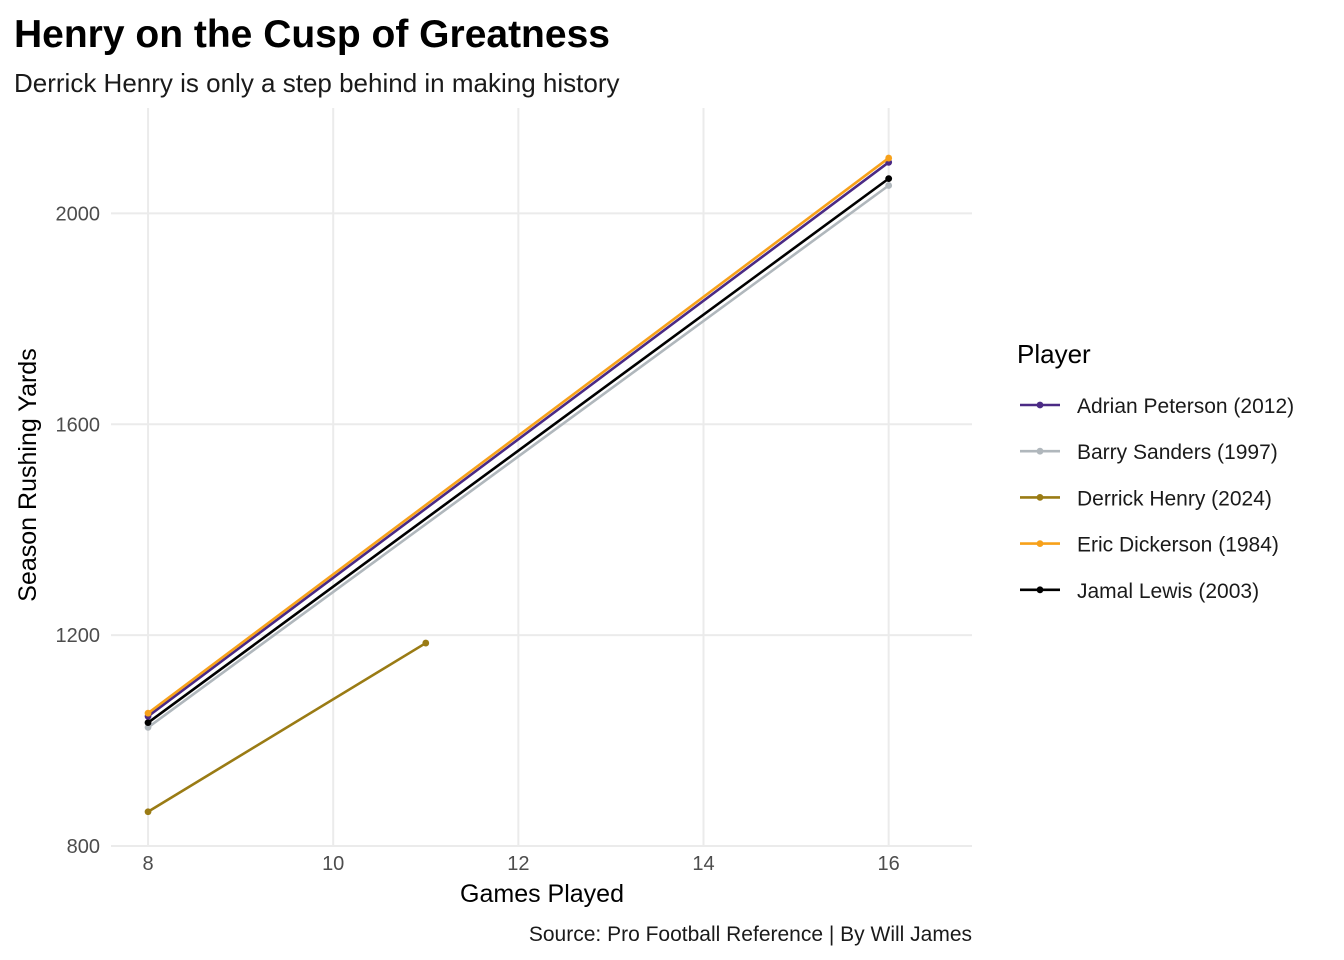 This screenshot has height=960, width=1344. What do you see at coordinates (1168, 591) in the screenshot?
I see `legend-label: Jamal Lewis (2003)` at bounding box center [1168, 591].